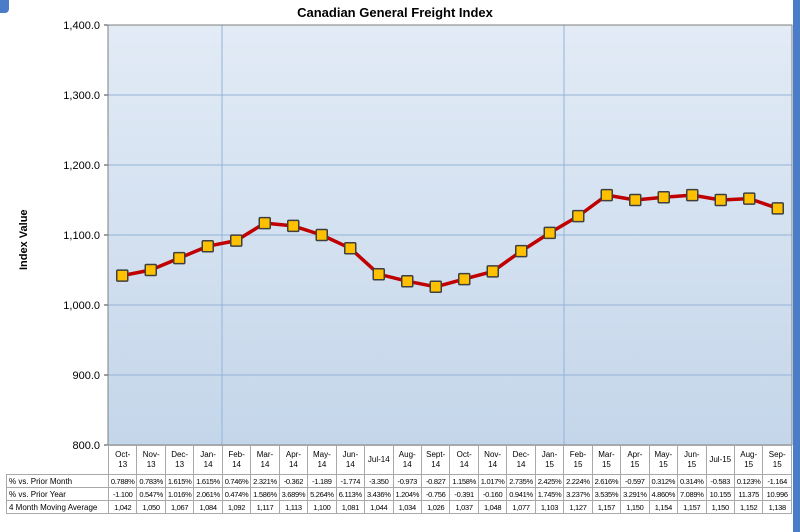 Image resolution: width=800 pixels, height=532 pixels. Describe the element at coordinates (208, 507) in the screenshot. I see `value-cell: 1,084` at that location.